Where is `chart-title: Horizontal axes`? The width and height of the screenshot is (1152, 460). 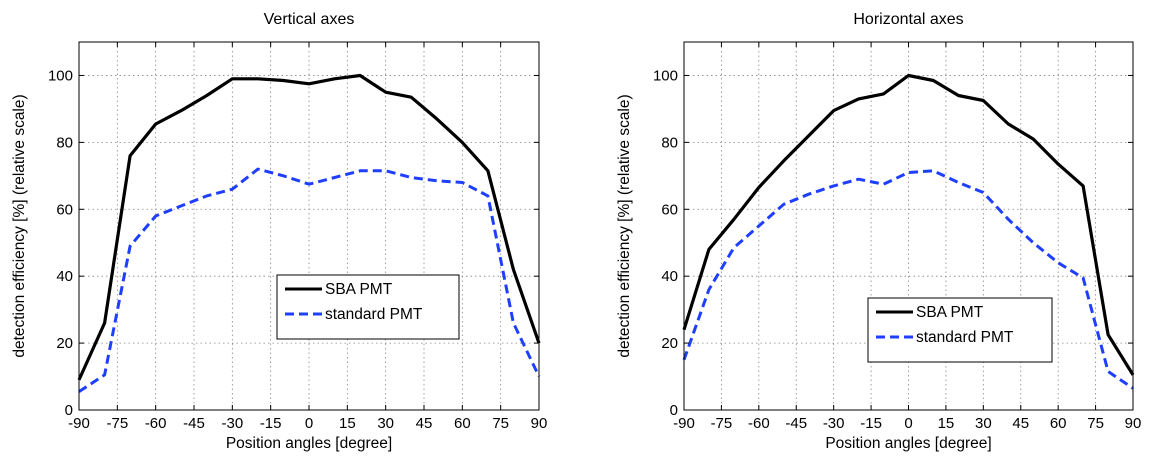 chart-title: Horizontal axes is located at coordinates (908, 19).